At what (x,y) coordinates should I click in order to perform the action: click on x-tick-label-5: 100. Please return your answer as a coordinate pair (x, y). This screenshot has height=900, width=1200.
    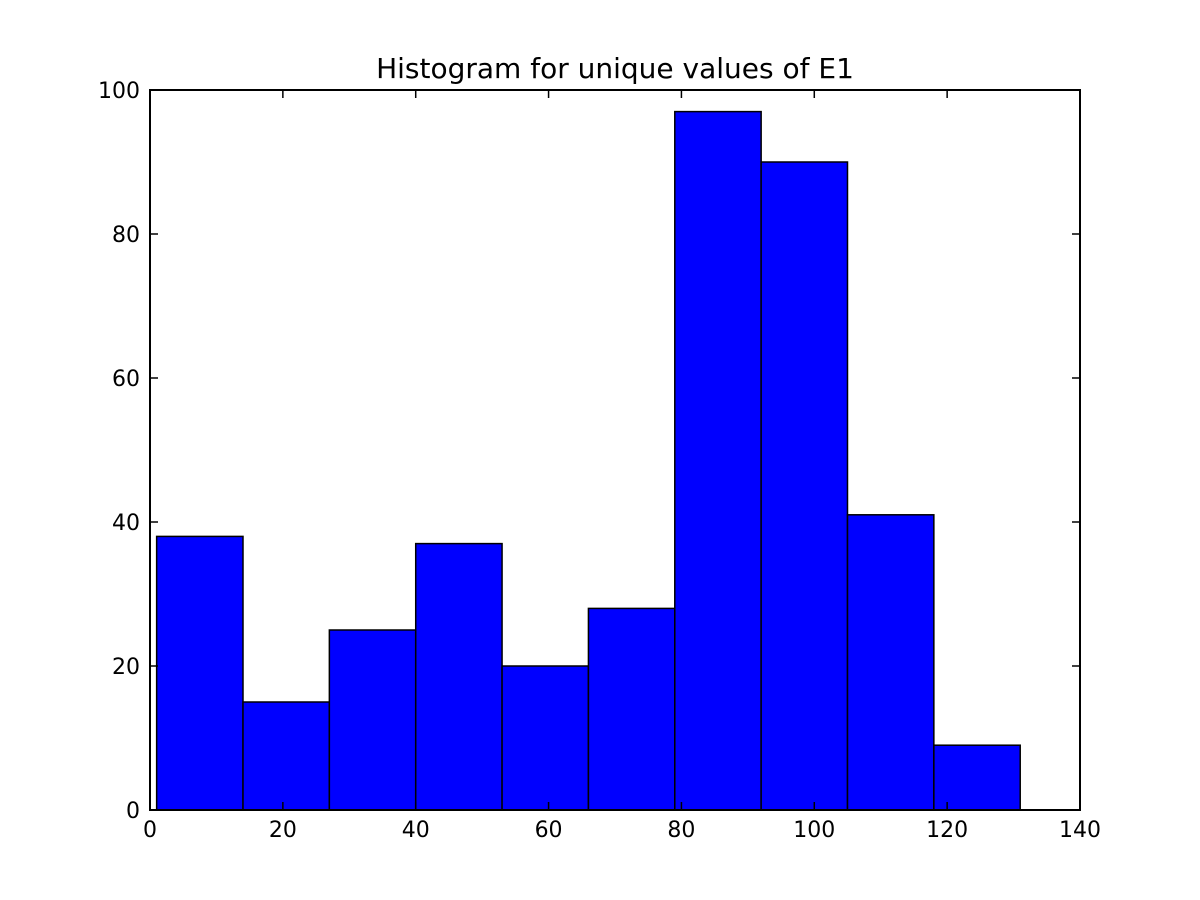
    Looking at the image, I should click on (814, 830).